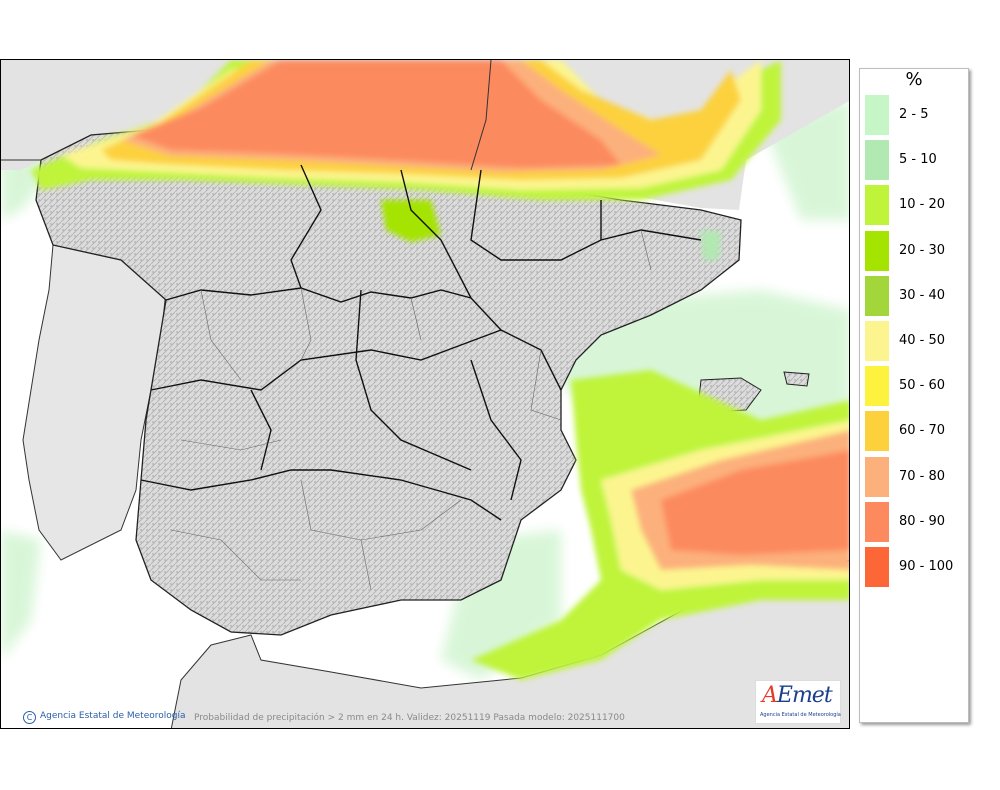  I want to click on legend-label: 2 - 5, so click(914, 114).